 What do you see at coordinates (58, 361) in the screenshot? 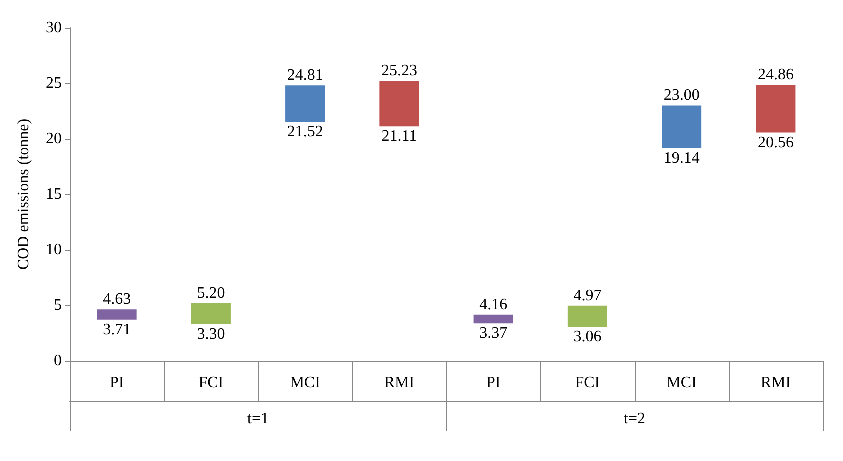
I see `y-tick-label: 0` at bounding box center [58, 361].